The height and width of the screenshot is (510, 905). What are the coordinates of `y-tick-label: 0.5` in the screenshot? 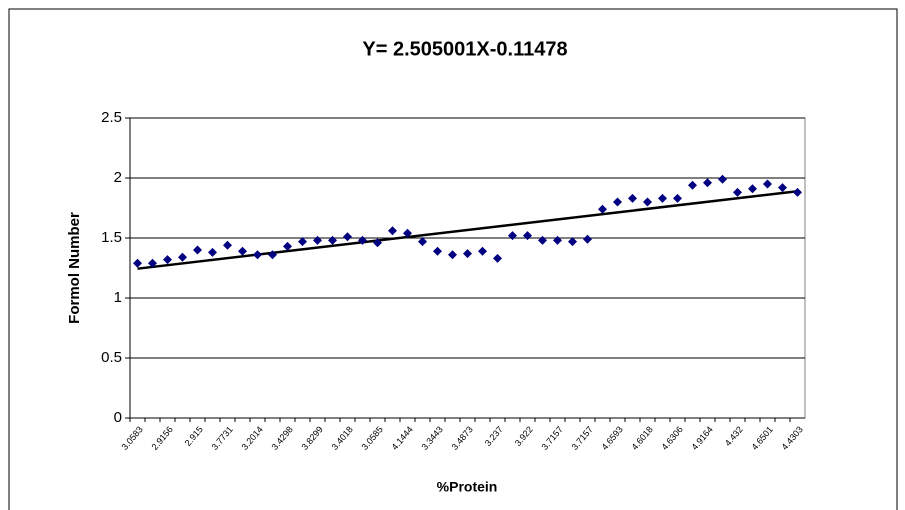 It's located at (111, 357).